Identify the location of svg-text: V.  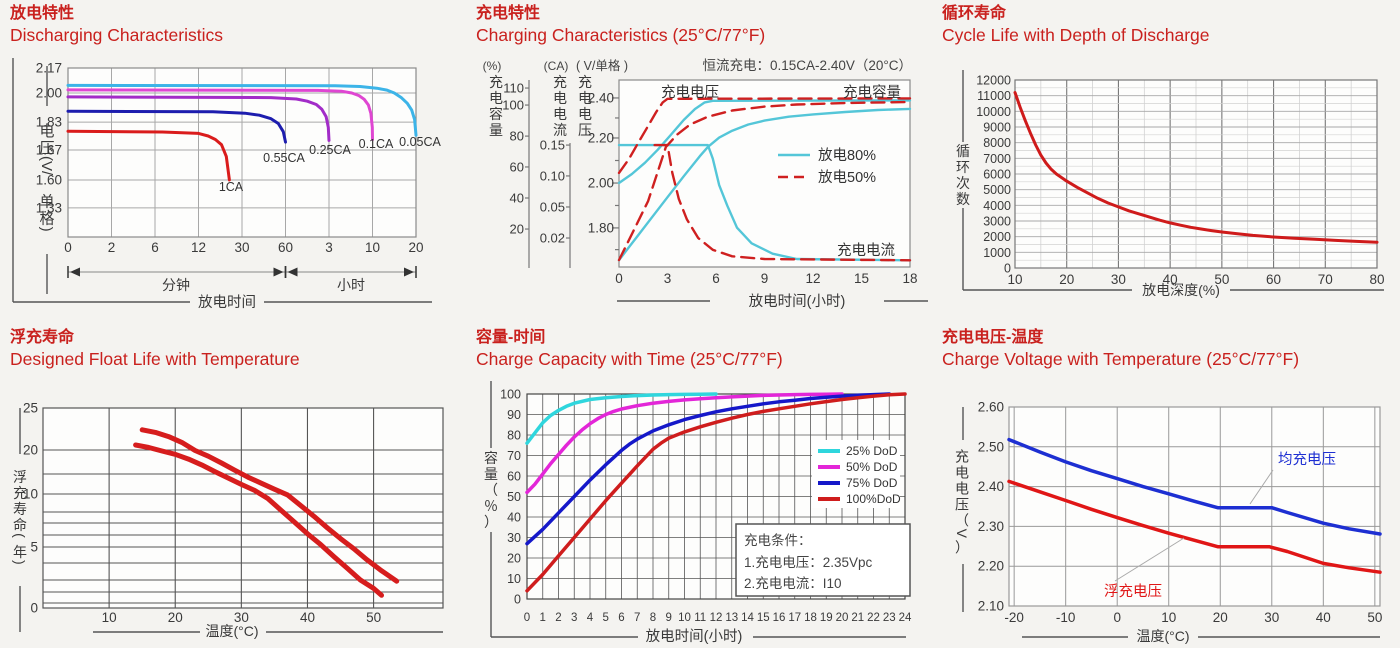
(962, 534).